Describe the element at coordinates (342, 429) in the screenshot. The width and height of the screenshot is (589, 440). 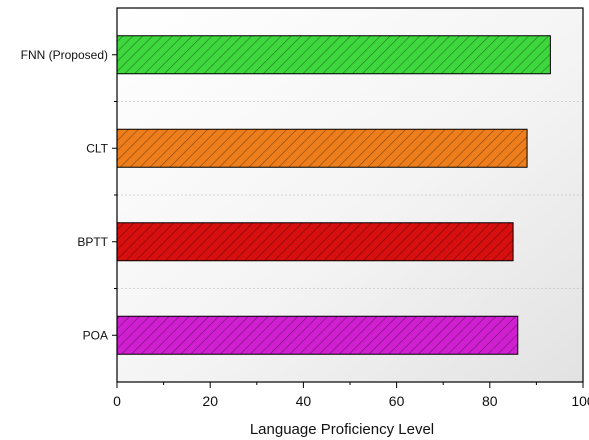
I see `x-axis-title: Language Proficiency Level` at that location.